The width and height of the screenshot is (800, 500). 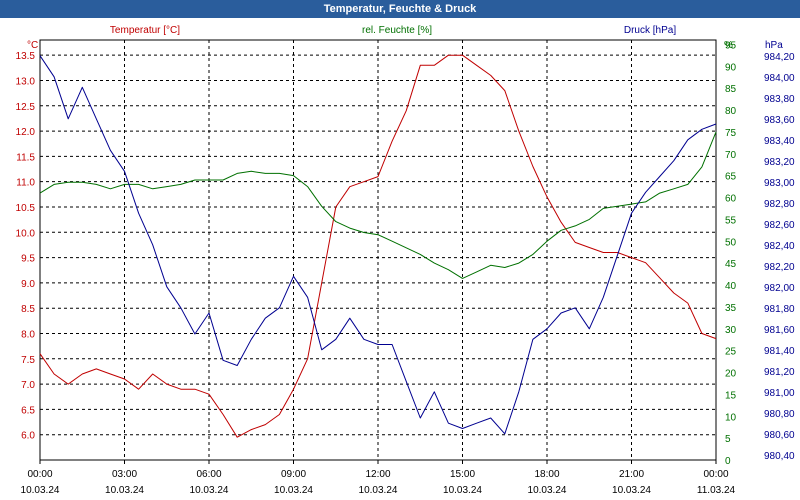 What do you see at coordinates (779, 141) in the screenshot?
I see `pressure-tick: 983,40` at bounding box center [779, 141].